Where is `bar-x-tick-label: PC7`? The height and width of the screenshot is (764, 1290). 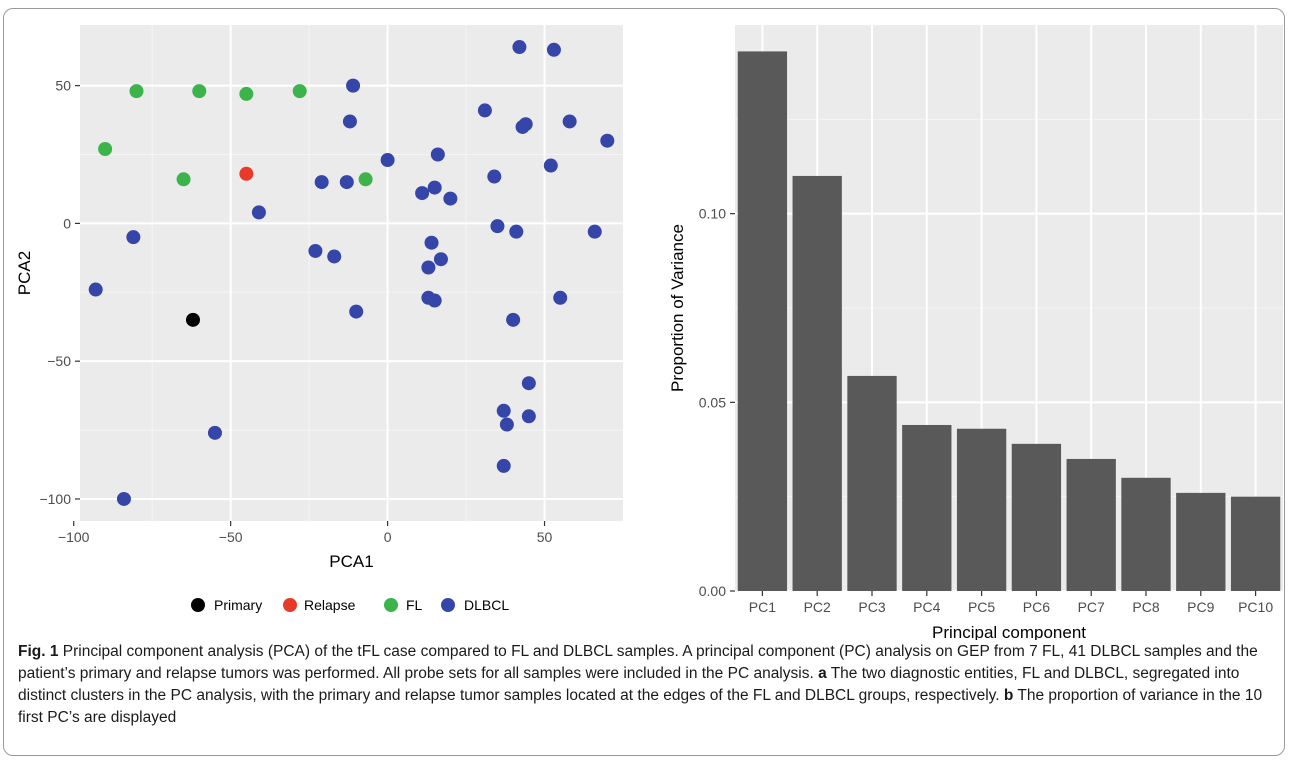 bar-x-tick-label: PC7 is located at coordinates (1091, 607).